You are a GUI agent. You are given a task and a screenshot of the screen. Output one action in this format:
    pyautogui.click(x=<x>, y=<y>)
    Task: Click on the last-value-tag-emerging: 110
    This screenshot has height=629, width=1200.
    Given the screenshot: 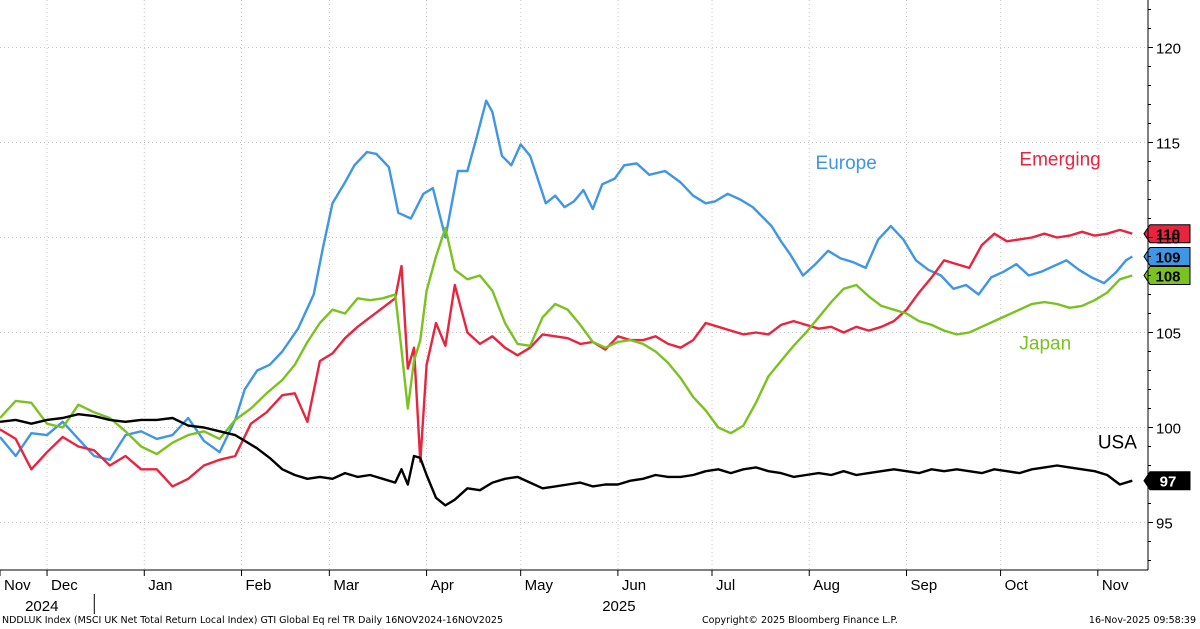 What is the action you would take?
    pyautogui.click(x=1167, y=234)
    